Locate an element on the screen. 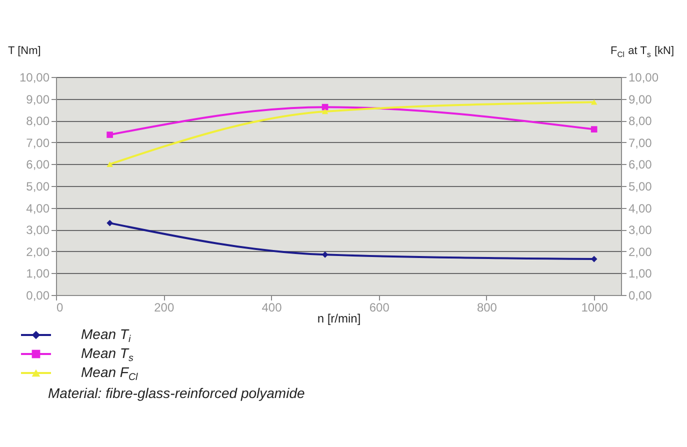  y2-tick-label: 6,00 is located at coordinates (640, 165).